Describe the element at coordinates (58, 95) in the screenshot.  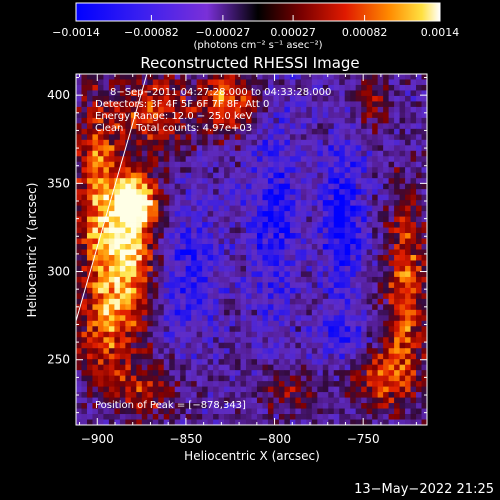
I see `y-tick-label: 400` at that location.